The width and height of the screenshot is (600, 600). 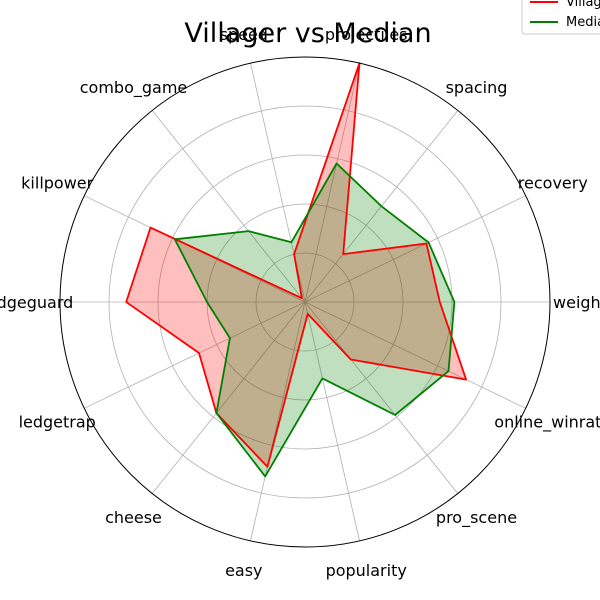 What do you see at coordinates (278, 421) in the screenshot?
I see `spoke-easy` at bounding box center [278, 421].